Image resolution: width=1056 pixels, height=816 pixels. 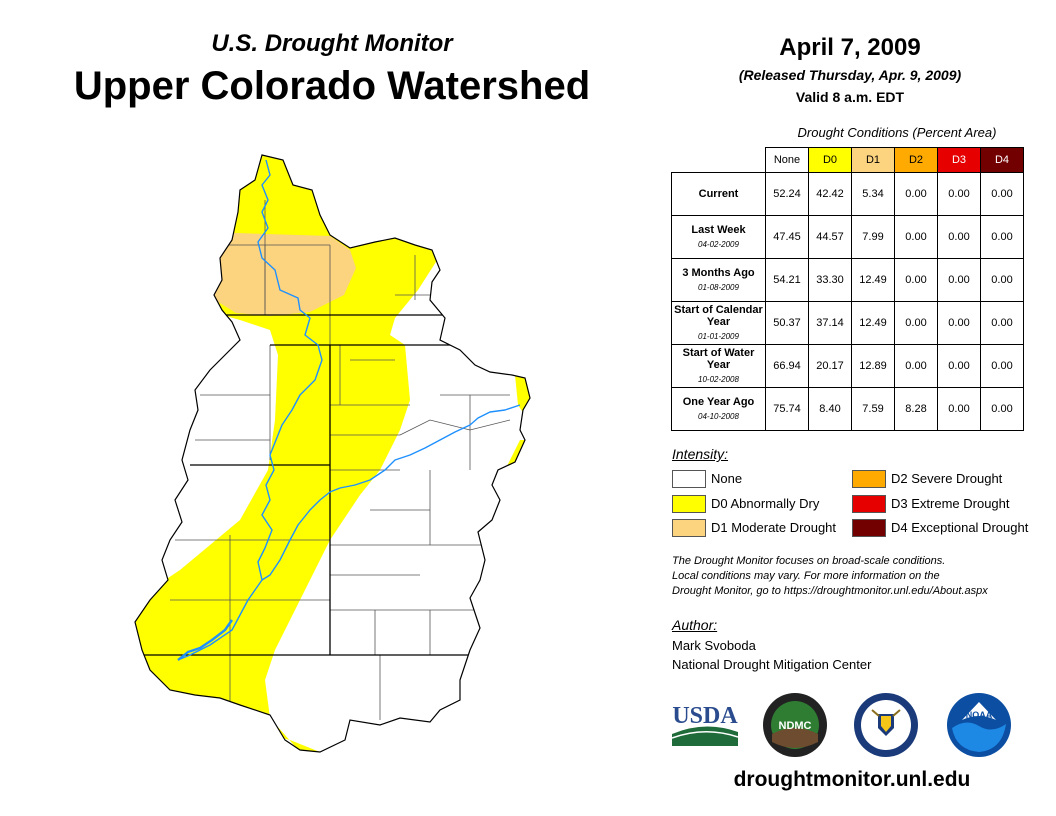 What do you see at coordinates (979, 715) in the screenshot?
I see `noaa-logo-text: NOAA` at bounding box center [979, 715].